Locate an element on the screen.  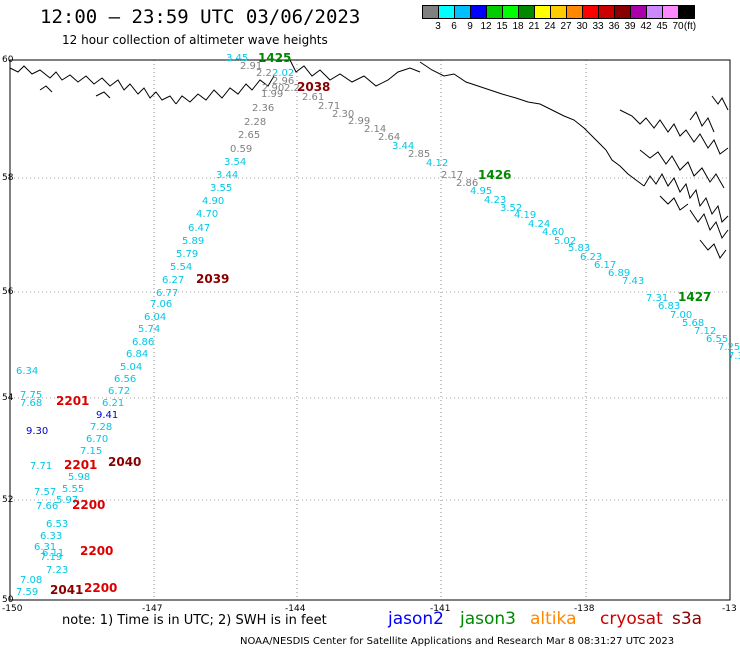
swh-value: 5.83 is located at coordinates (579, 248).